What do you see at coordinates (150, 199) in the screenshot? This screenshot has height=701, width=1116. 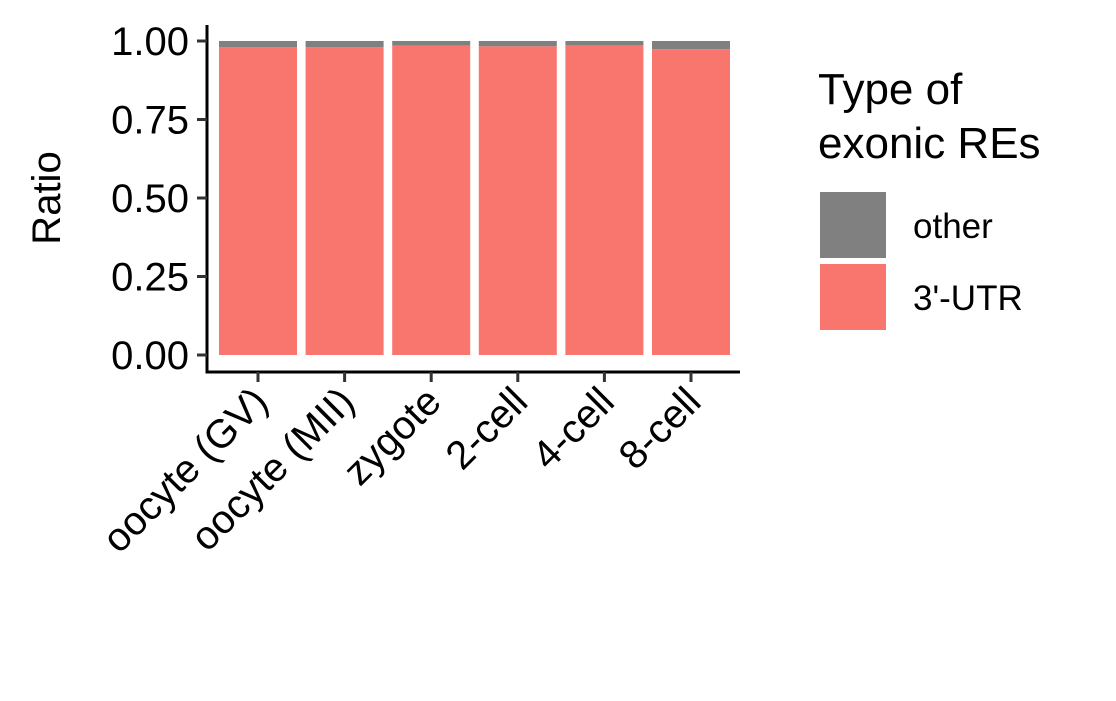 I see `y-tick-label: 0.50` at bounding box center [150, 199].